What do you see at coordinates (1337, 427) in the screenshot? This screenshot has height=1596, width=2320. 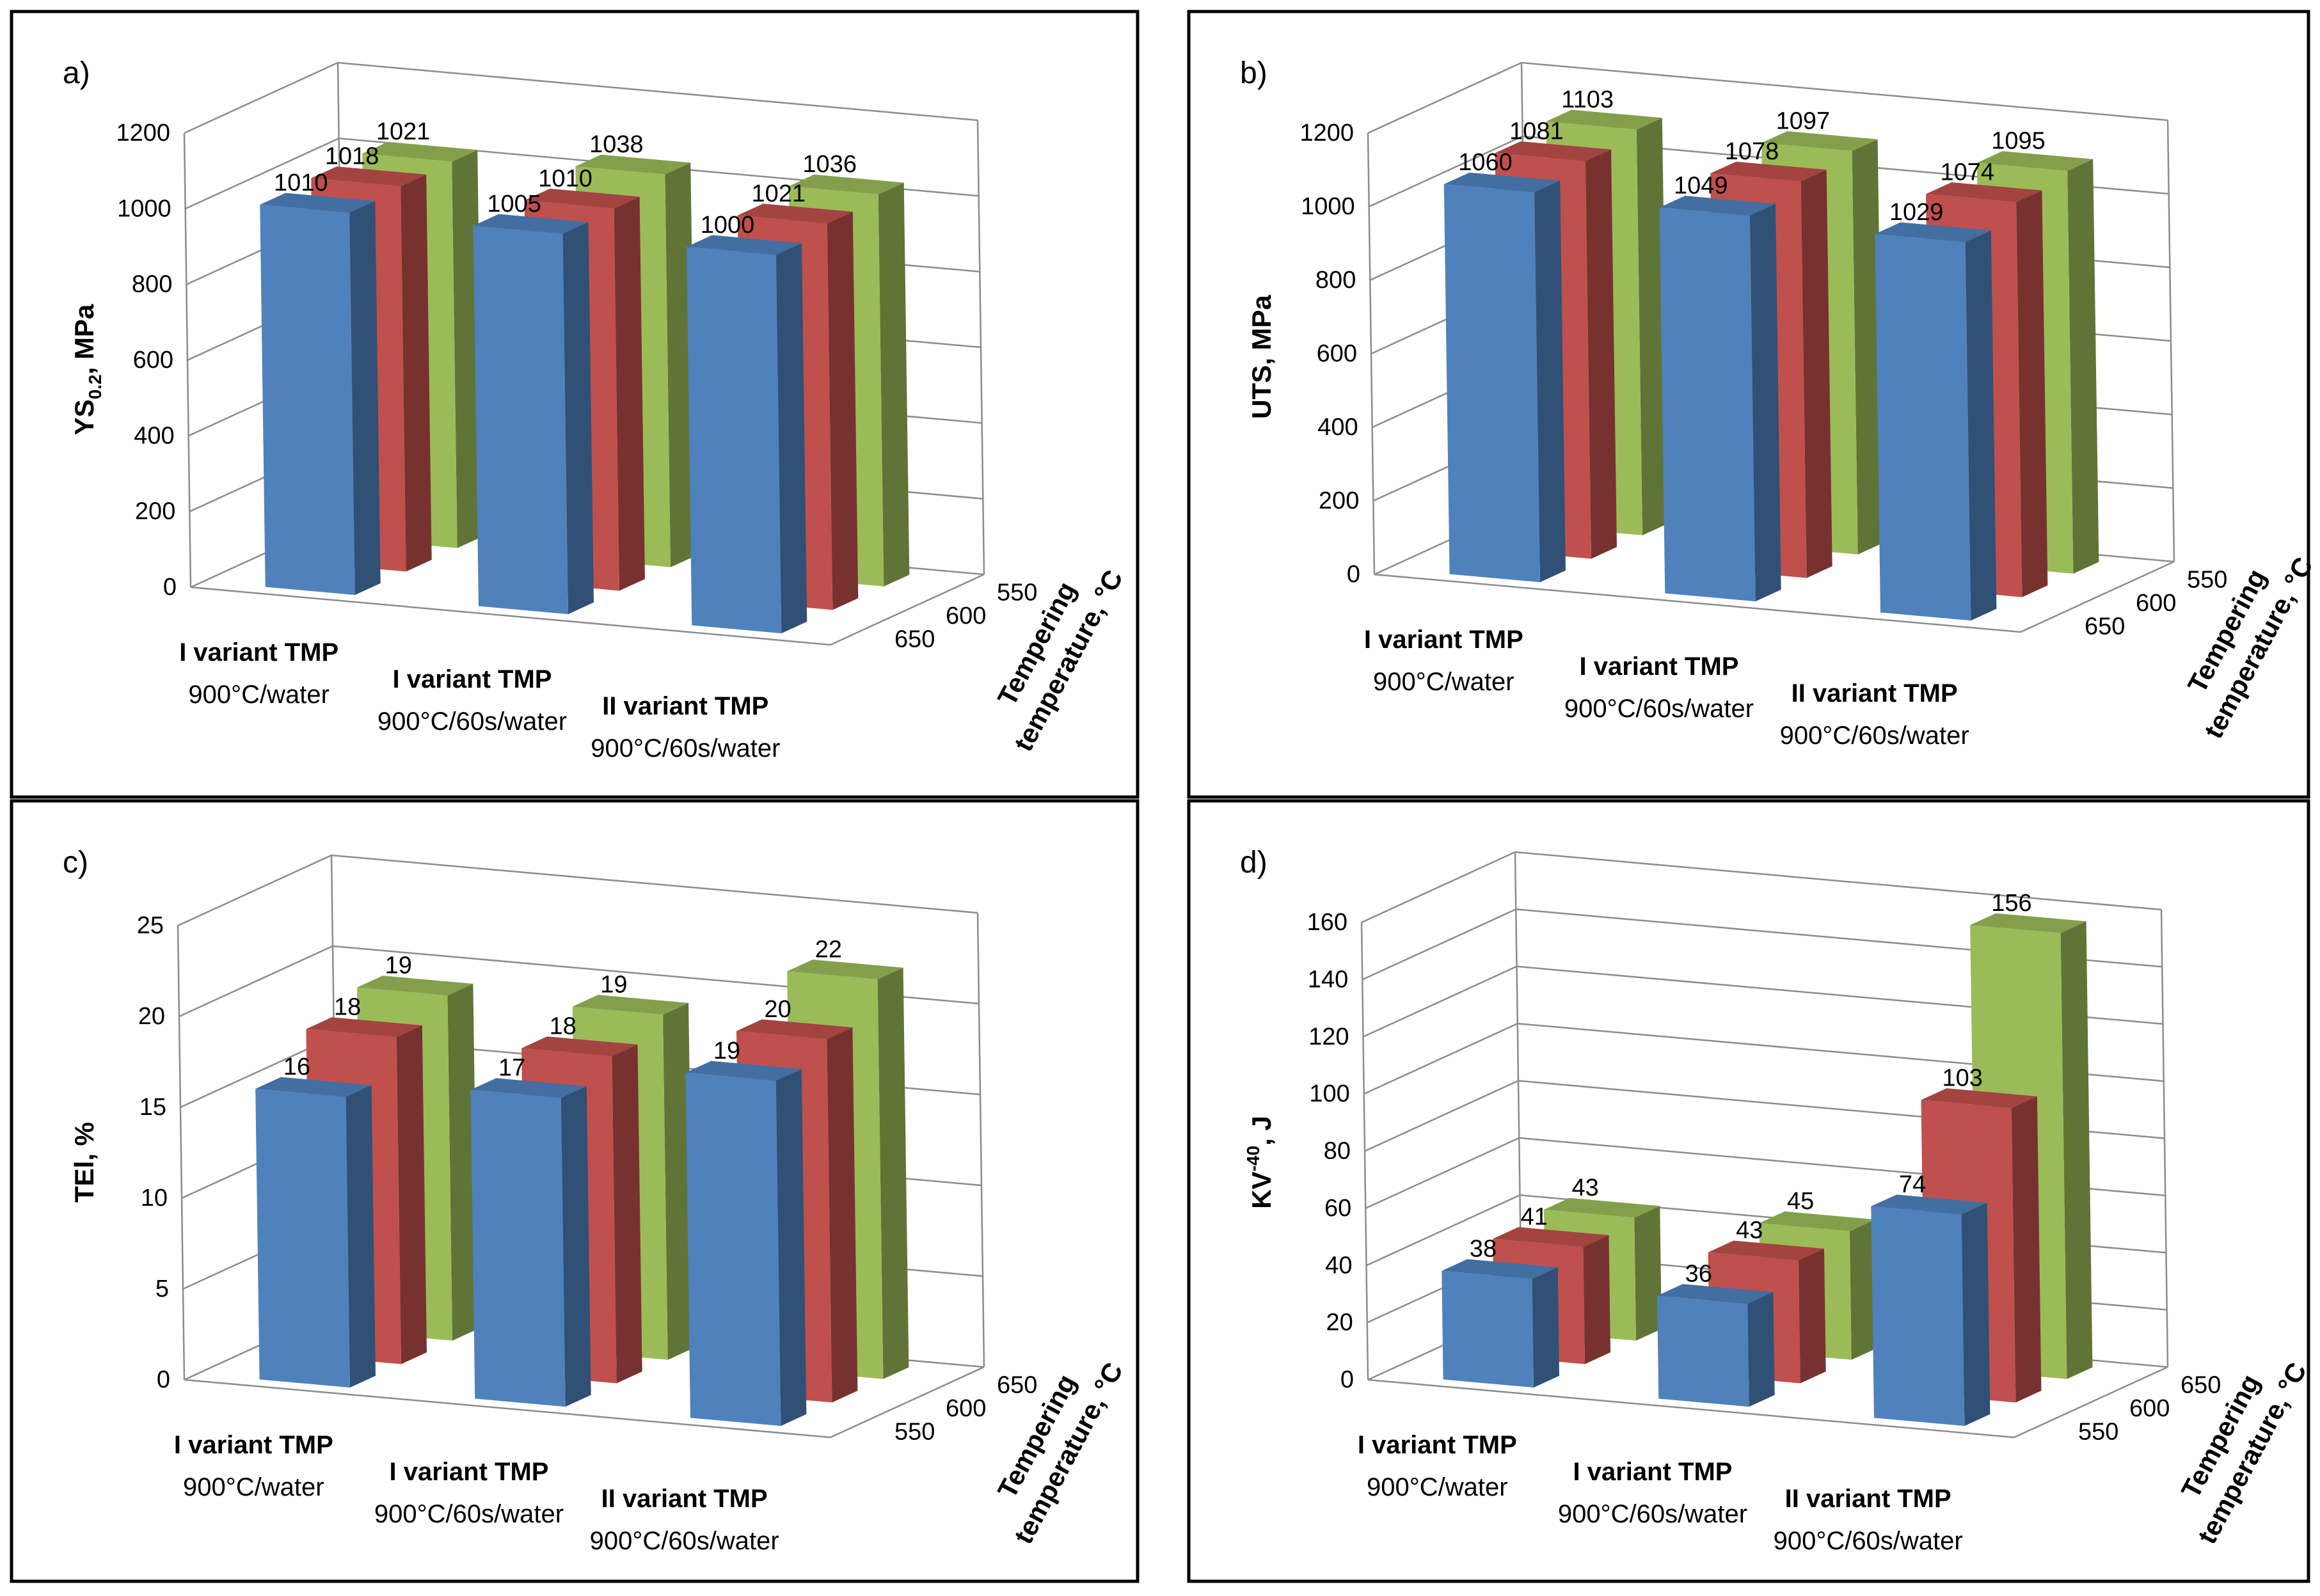 I see `y-tick-label: 400` at bounding box center [1337, 427].